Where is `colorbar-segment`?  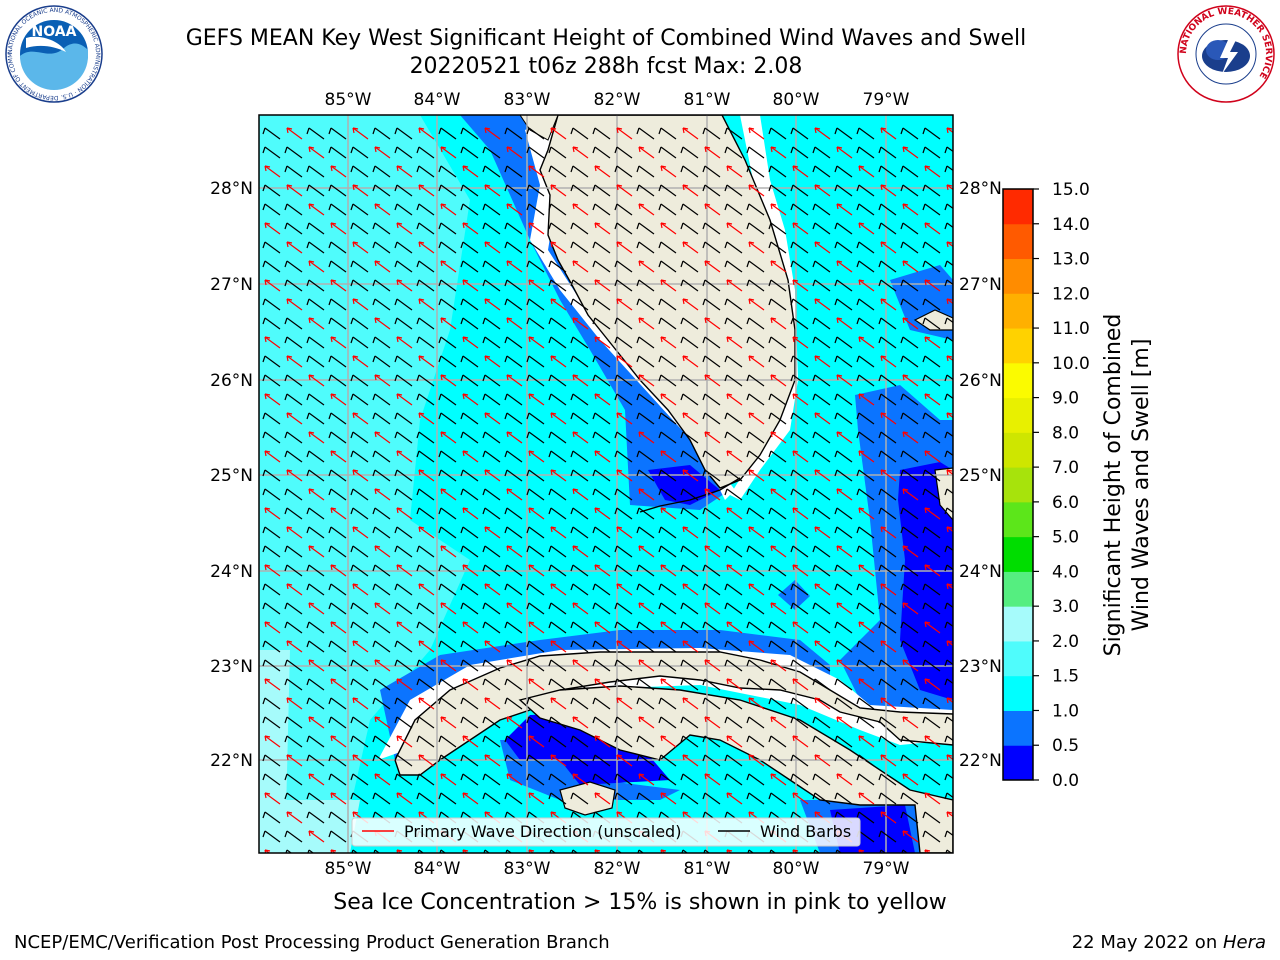 colorbar-segment is located at coordinates (1018, 728).